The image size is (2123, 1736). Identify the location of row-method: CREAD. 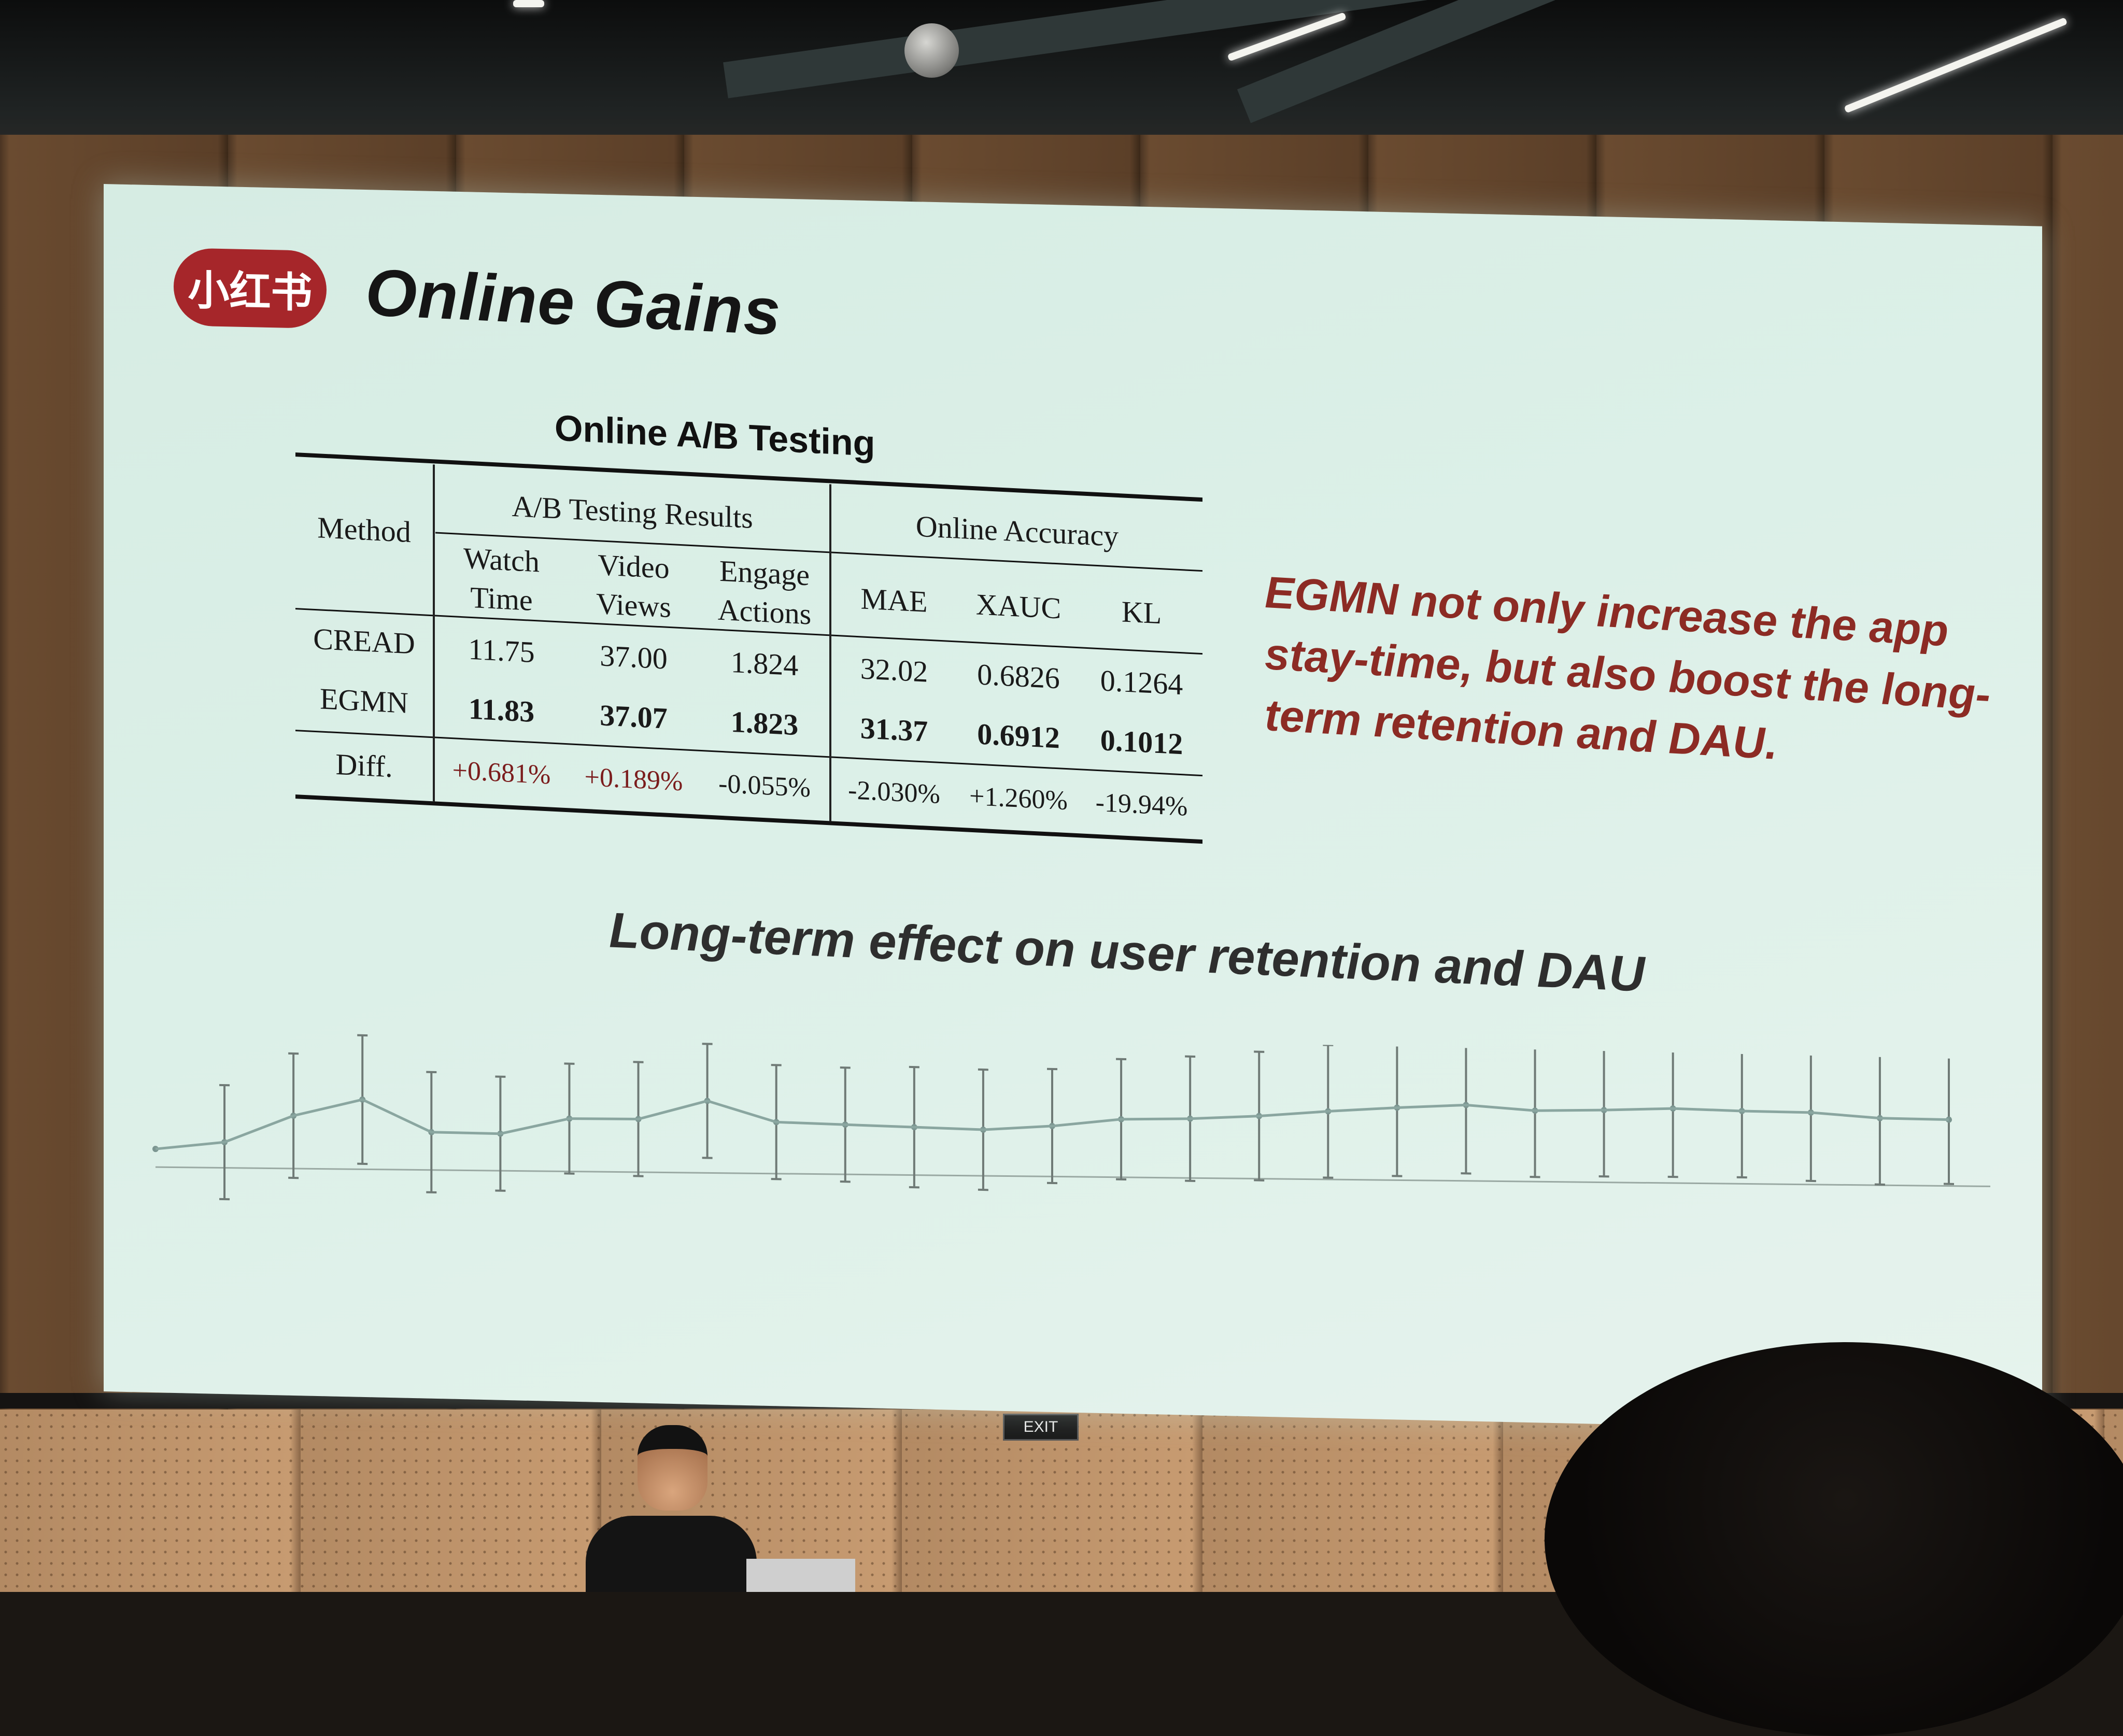
(364, 641).